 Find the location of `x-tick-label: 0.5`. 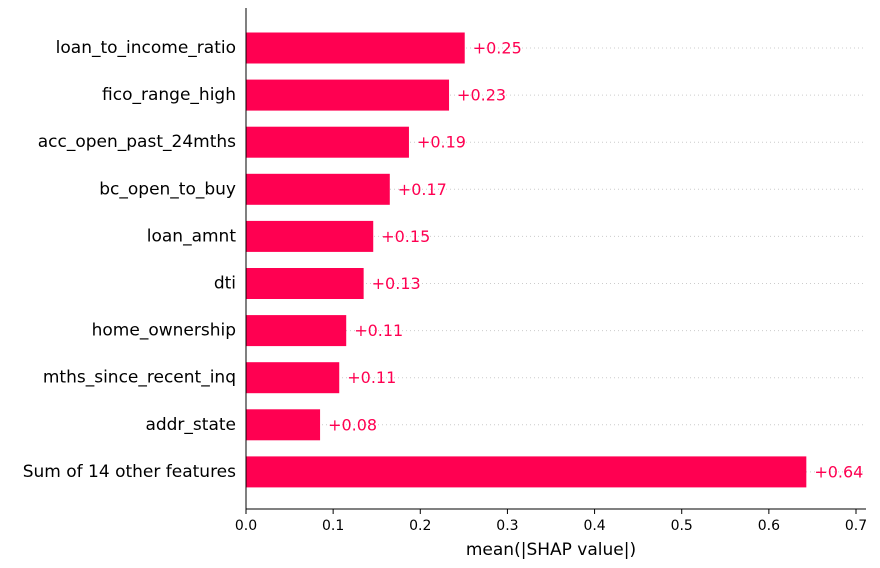

x-tick-label: 0.5 is located at coordinates (682, 526).